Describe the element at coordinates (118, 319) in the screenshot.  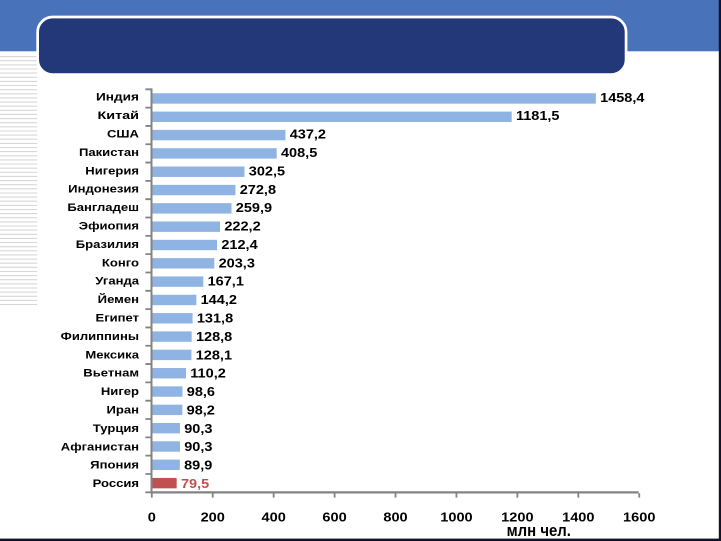
I see `svg-text: Египет` at that location.